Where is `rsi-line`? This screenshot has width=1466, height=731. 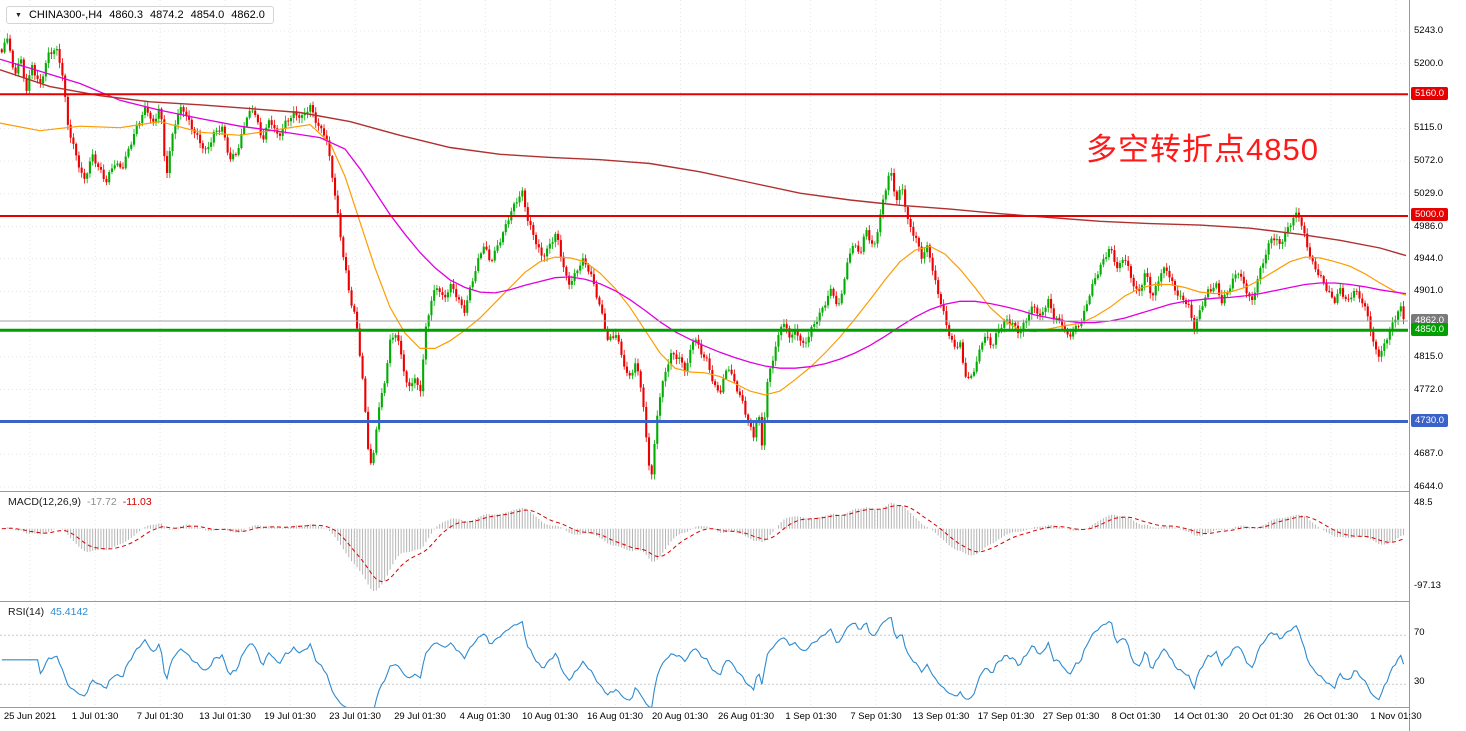 rsi-line is located at coordinates (703, 661).